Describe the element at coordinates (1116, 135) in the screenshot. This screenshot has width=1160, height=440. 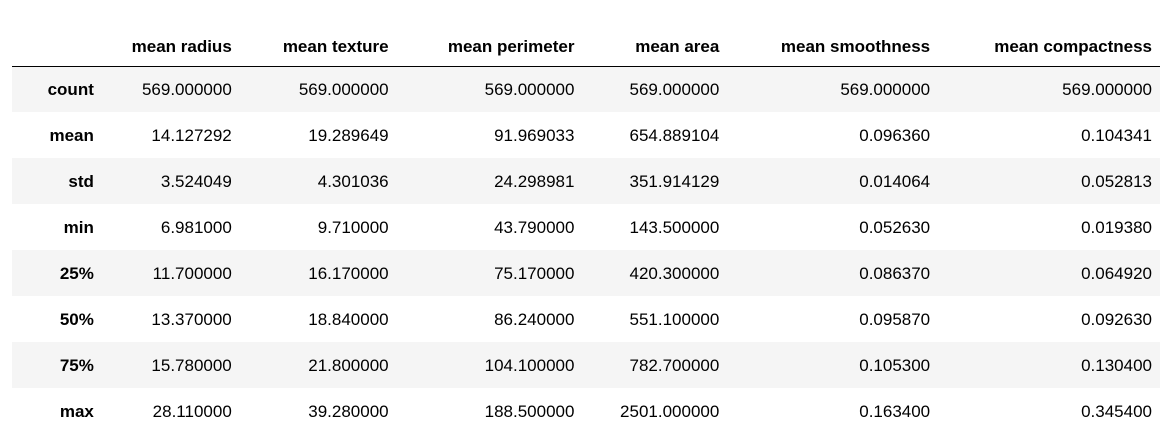
I see `table-cell: 0.104341` at that location.